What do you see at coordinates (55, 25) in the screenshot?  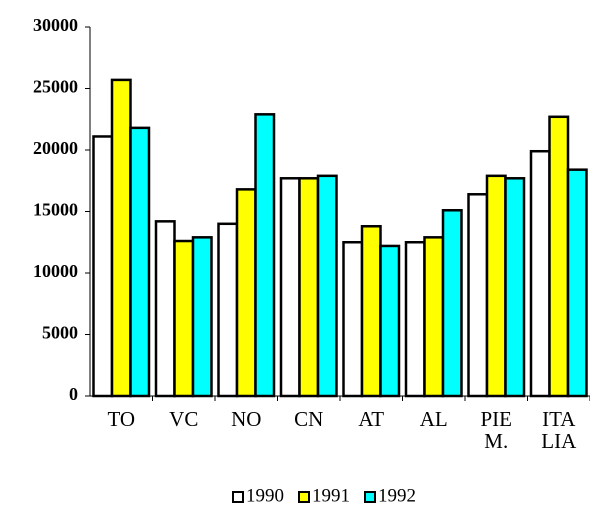 I see `y-tick-label: 30000` at bounding box center [55, 25].